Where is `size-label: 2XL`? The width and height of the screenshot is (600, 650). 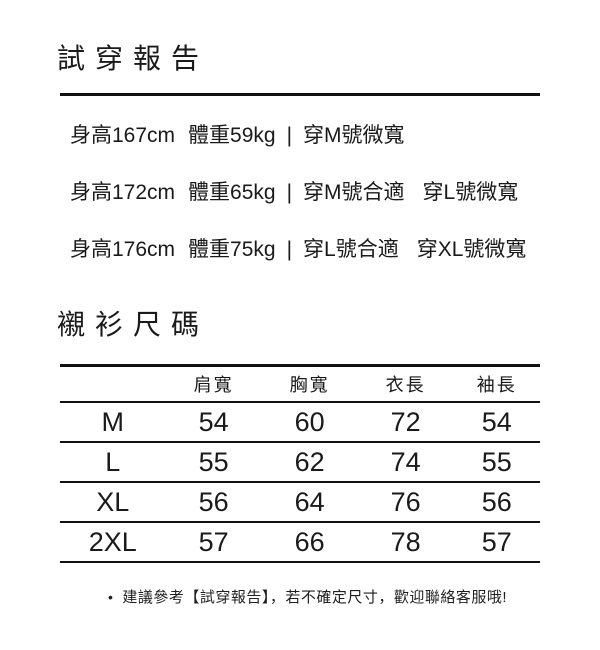
size-label: 2XL is located at coordinates (113, 542).